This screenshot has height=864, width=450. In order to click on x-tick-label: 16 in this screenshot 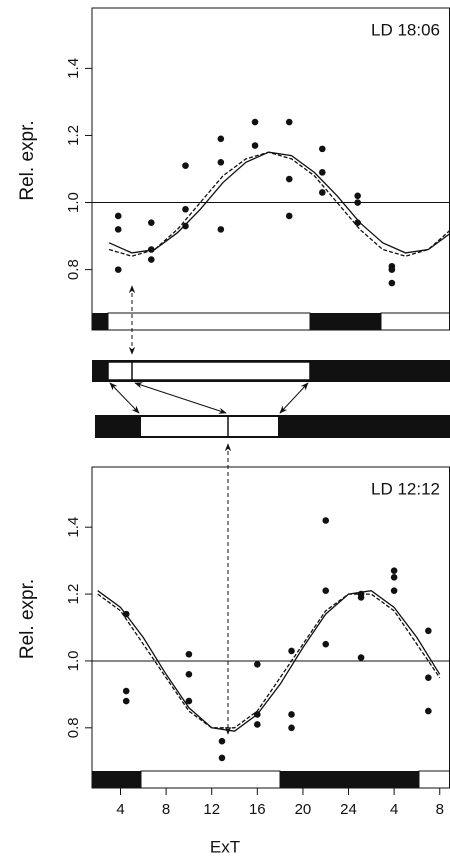, I will do `click(257, 809)`.